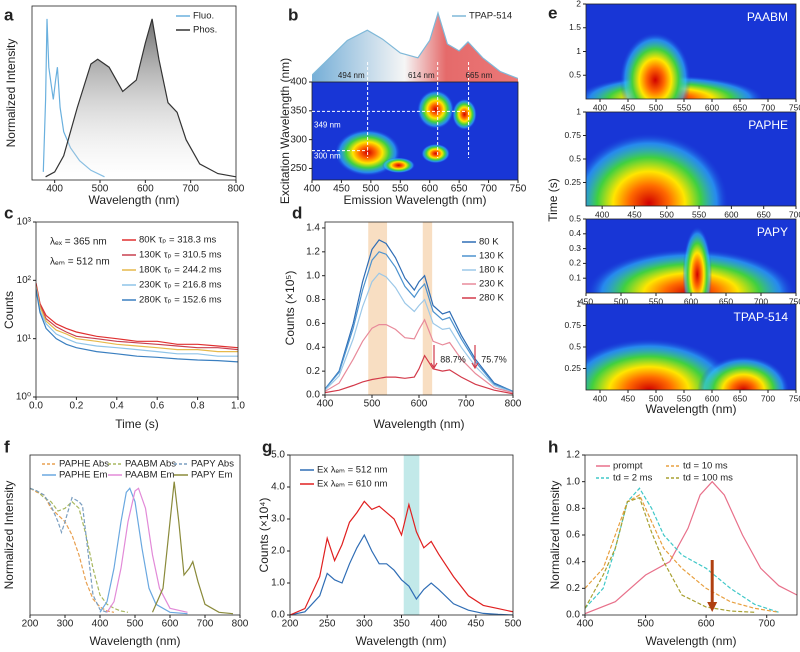  I want to click on panel-7: 450 500 550 600 650 700 750 0.1 0.2 0.3 0.4 0.5 PAPY, so click(684, 259).